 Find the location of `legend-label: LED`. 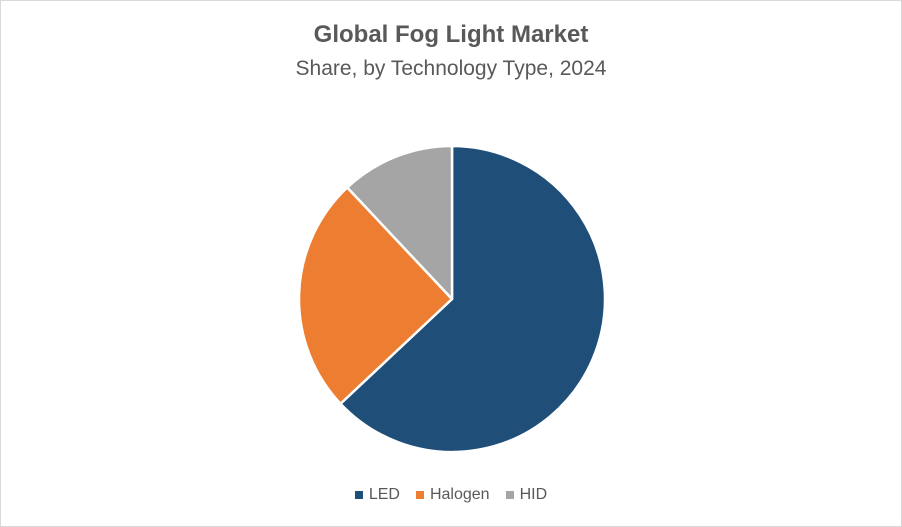

legend-label: LED is located at coordinates (384, 494).